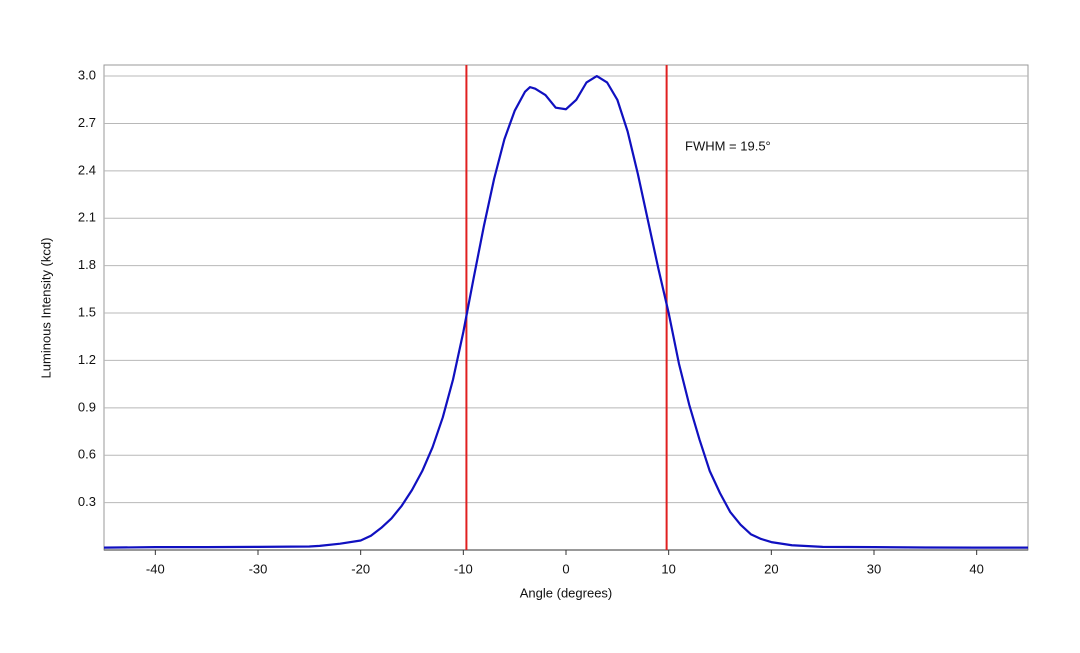  I want to click on y-tick-label: 2.4, so click(87, 169).